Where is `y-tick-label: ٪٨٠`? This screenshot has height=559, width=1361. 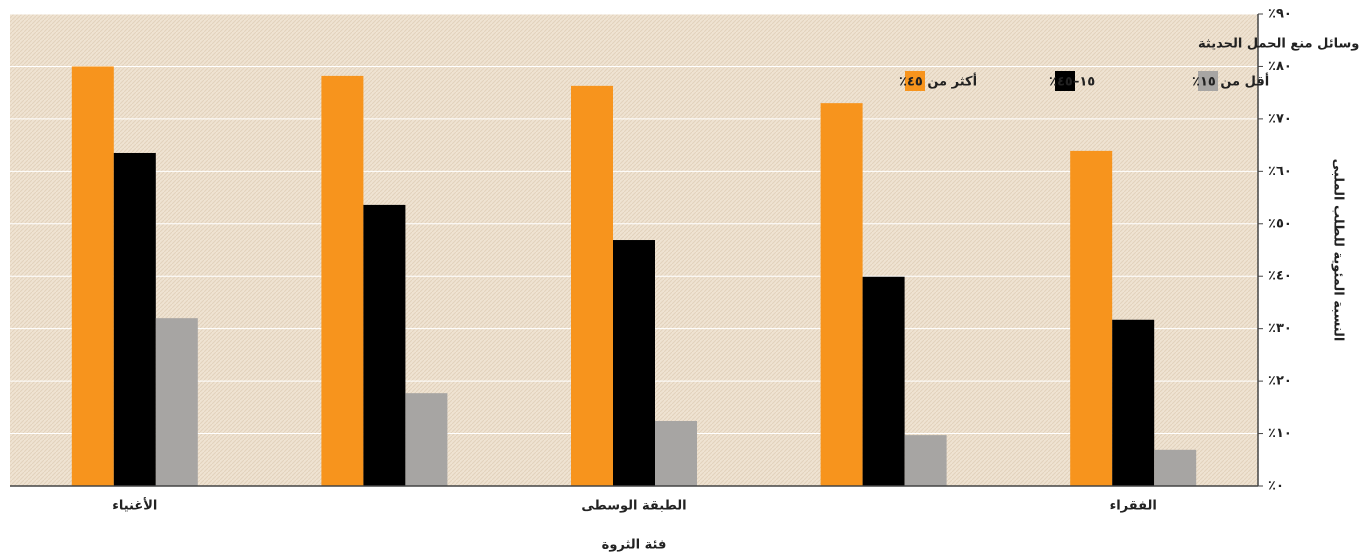
y-tick-label: ٪٨٠ is located at coordinates (1280, 66).